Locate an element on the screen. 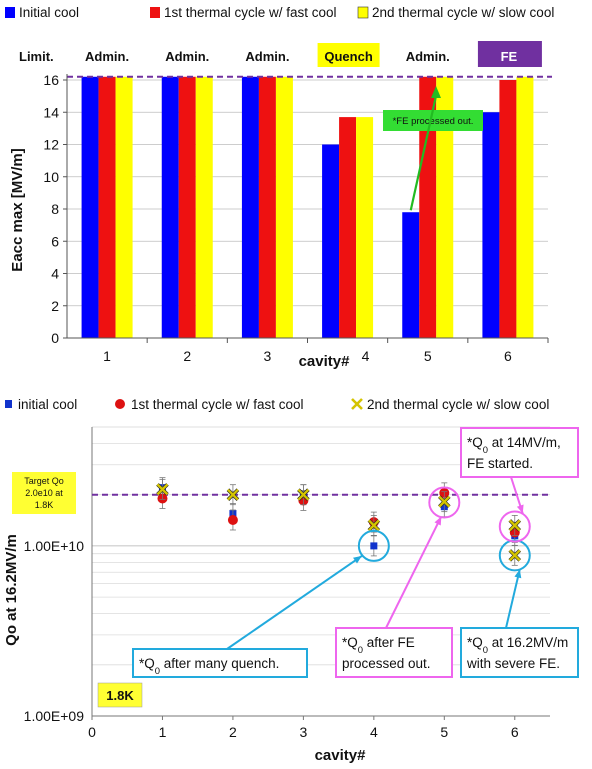 The width and height of the screenshot is (592, 769). limitation-label: Quench is located at coordinates (348, 56).